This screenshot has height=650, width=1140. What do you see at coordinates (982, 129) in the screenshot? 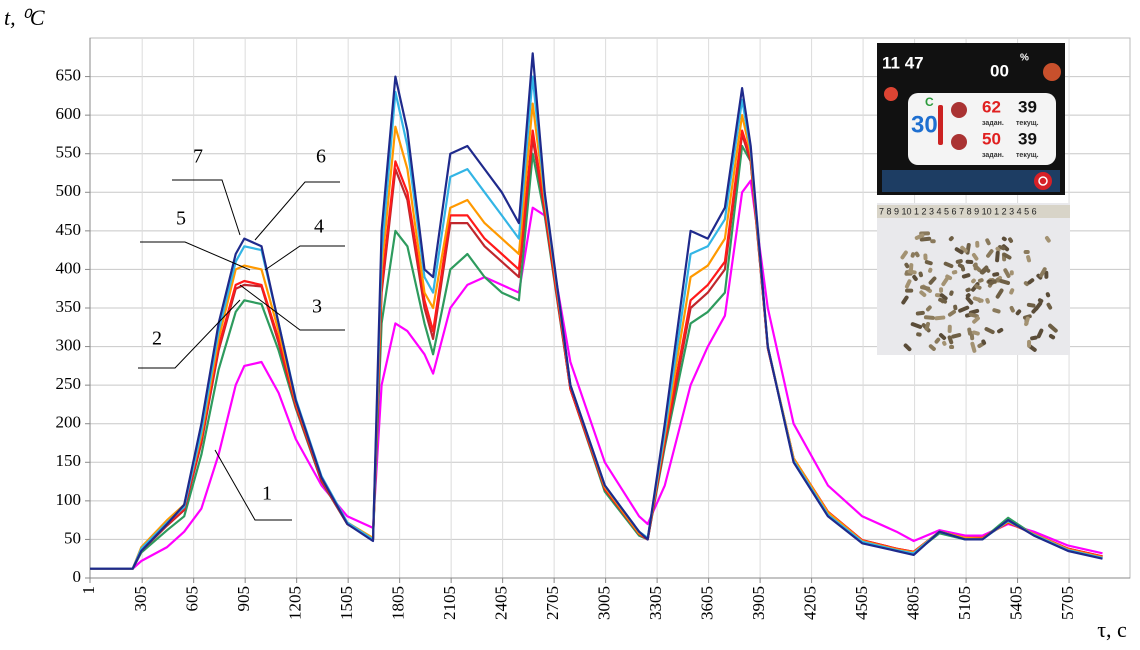
I see `screen-panel` at bounding box center [982, 129].